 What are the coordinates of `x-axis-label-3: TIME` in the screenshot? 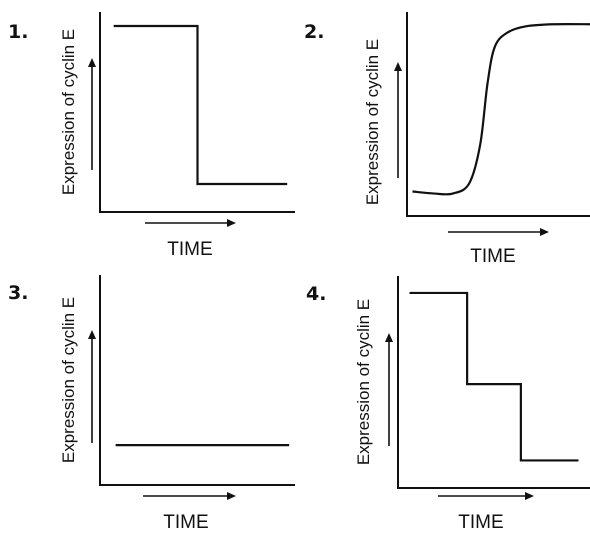 It's located at (185, 522).